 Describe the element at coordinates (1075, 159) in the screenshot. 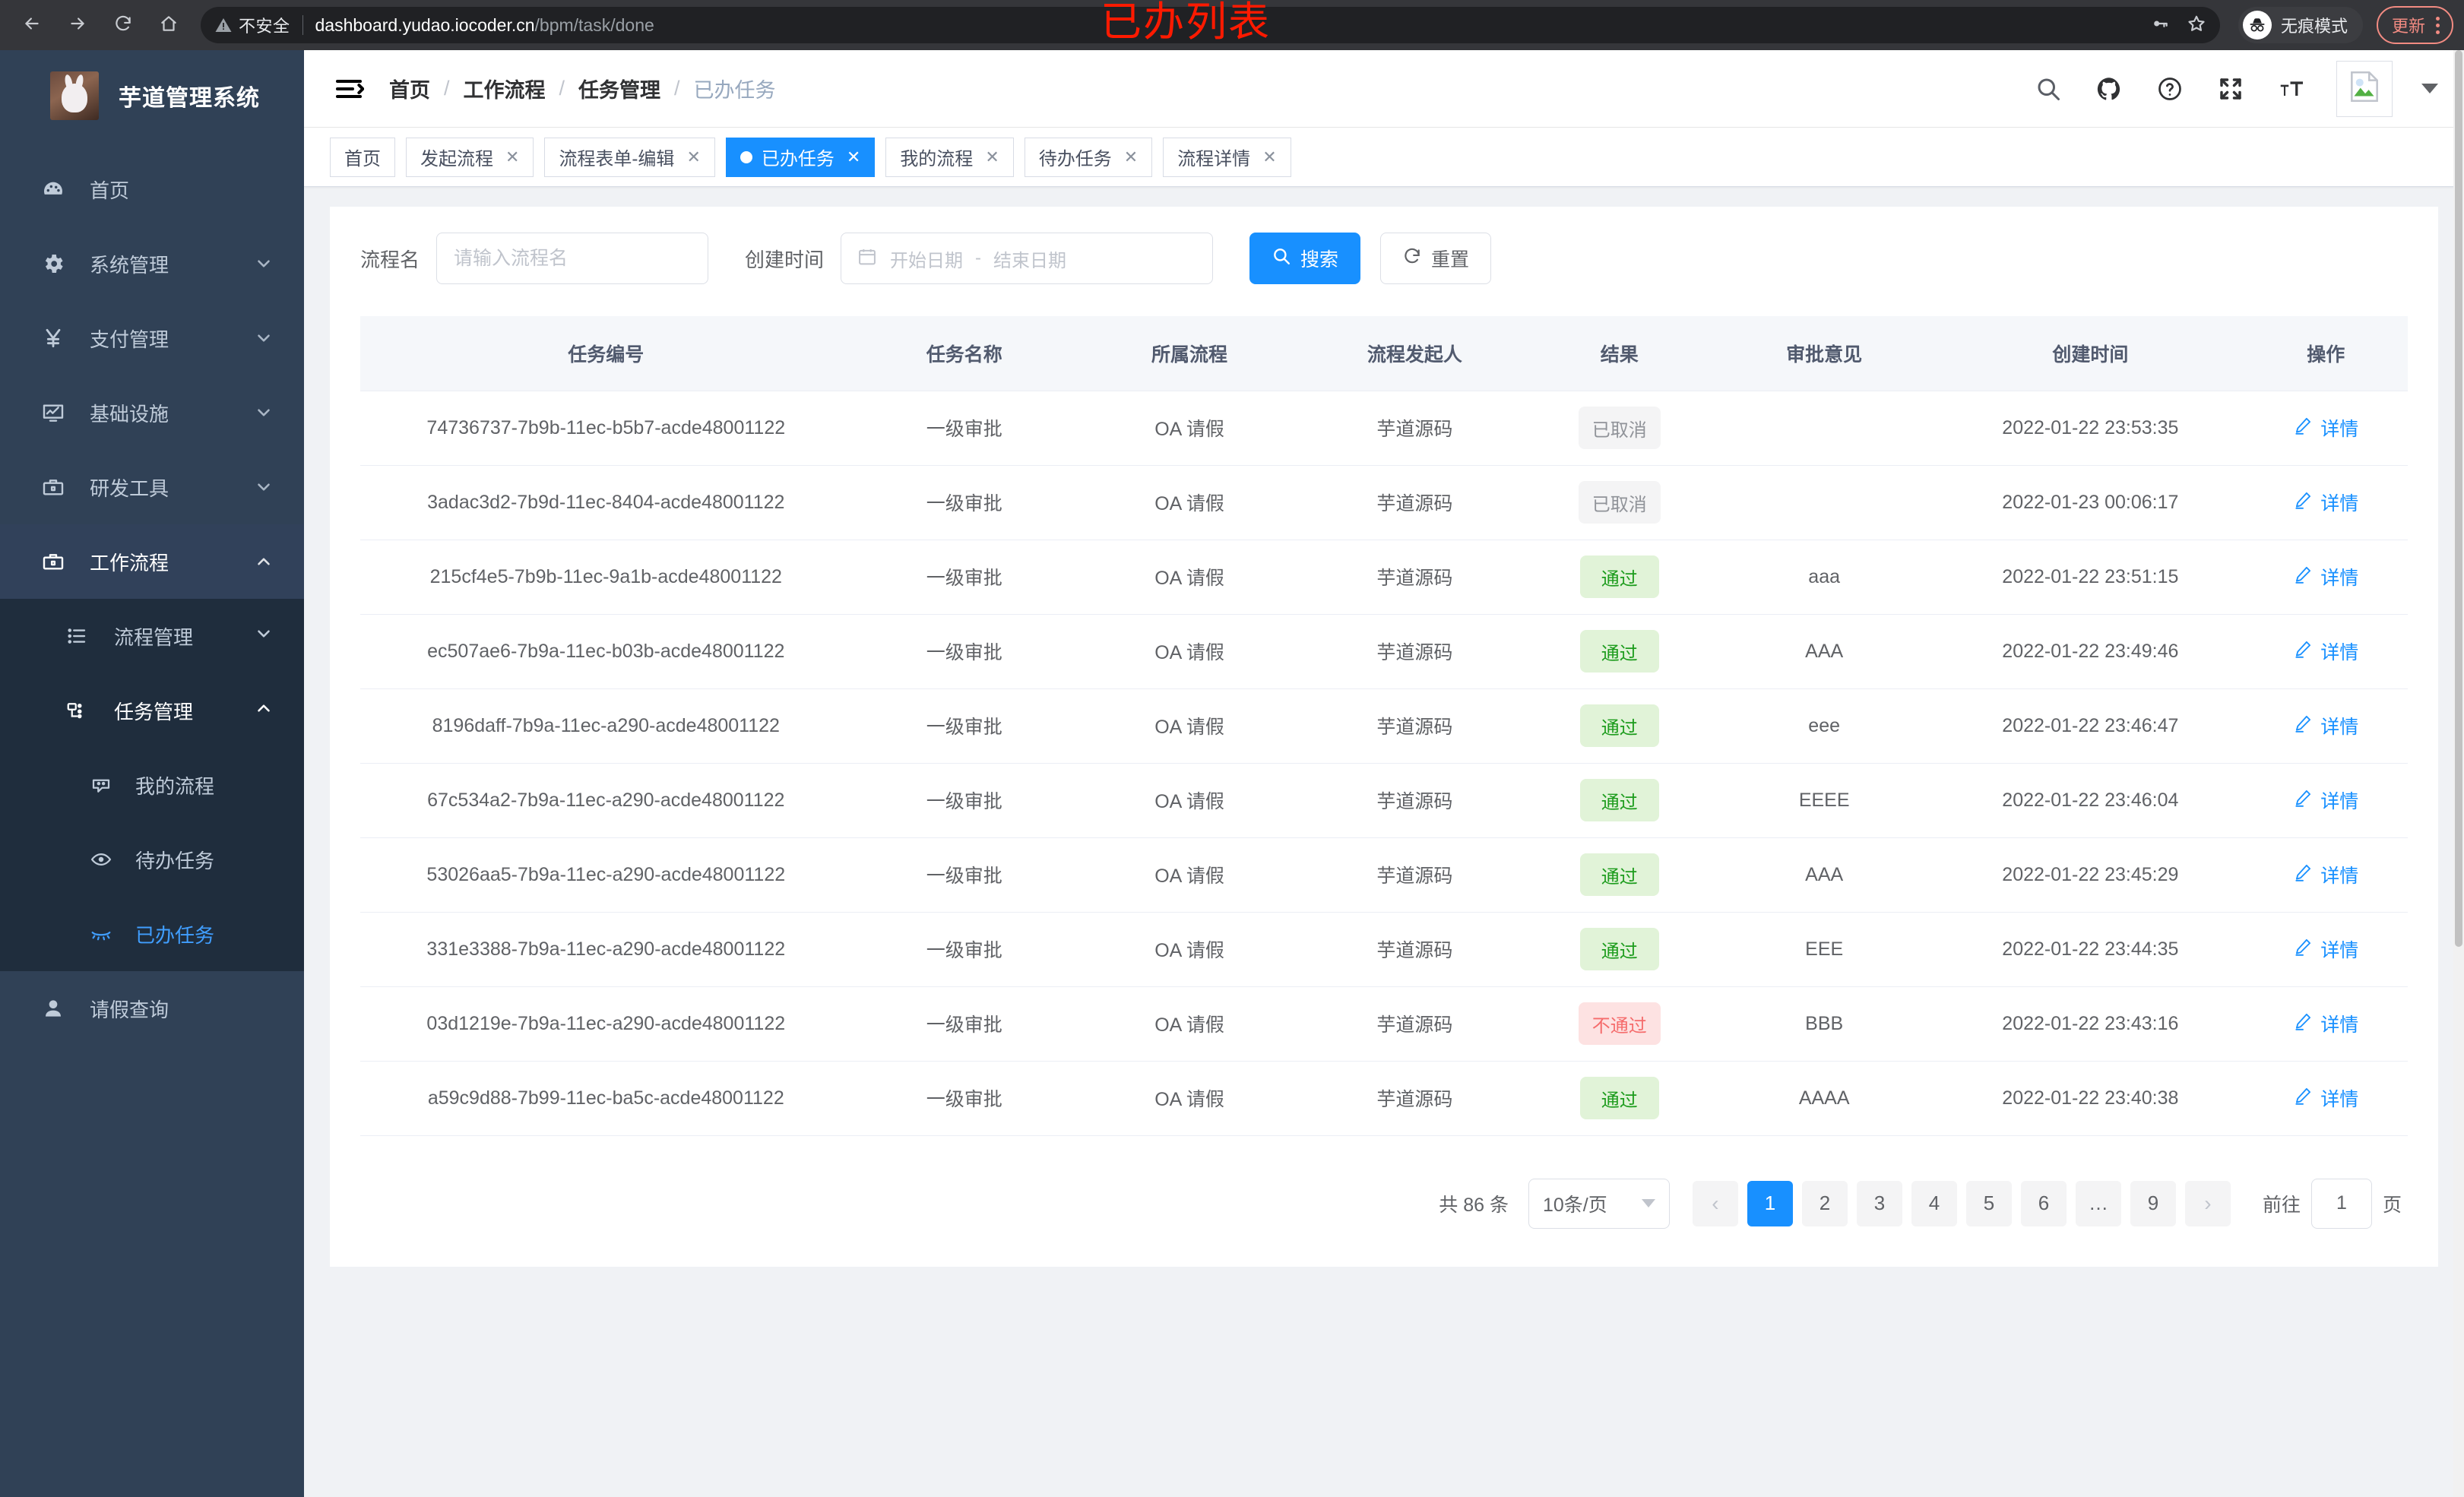

I see `tab-label: 待办任务` at that location.